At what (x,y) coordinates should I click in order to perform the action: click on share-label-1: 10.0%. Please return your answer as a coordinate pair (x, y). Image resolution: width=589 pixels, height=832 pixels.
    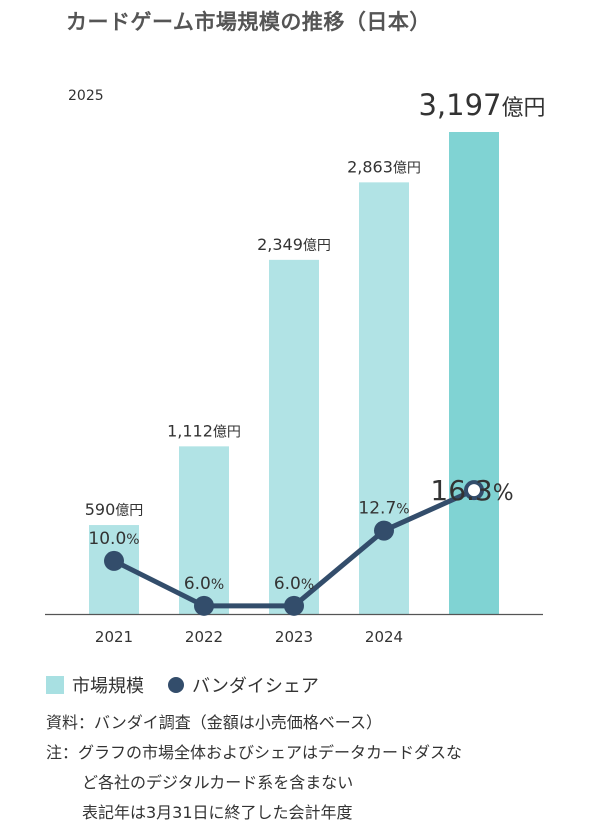
    Looking at the image, I should click on (113, 539).